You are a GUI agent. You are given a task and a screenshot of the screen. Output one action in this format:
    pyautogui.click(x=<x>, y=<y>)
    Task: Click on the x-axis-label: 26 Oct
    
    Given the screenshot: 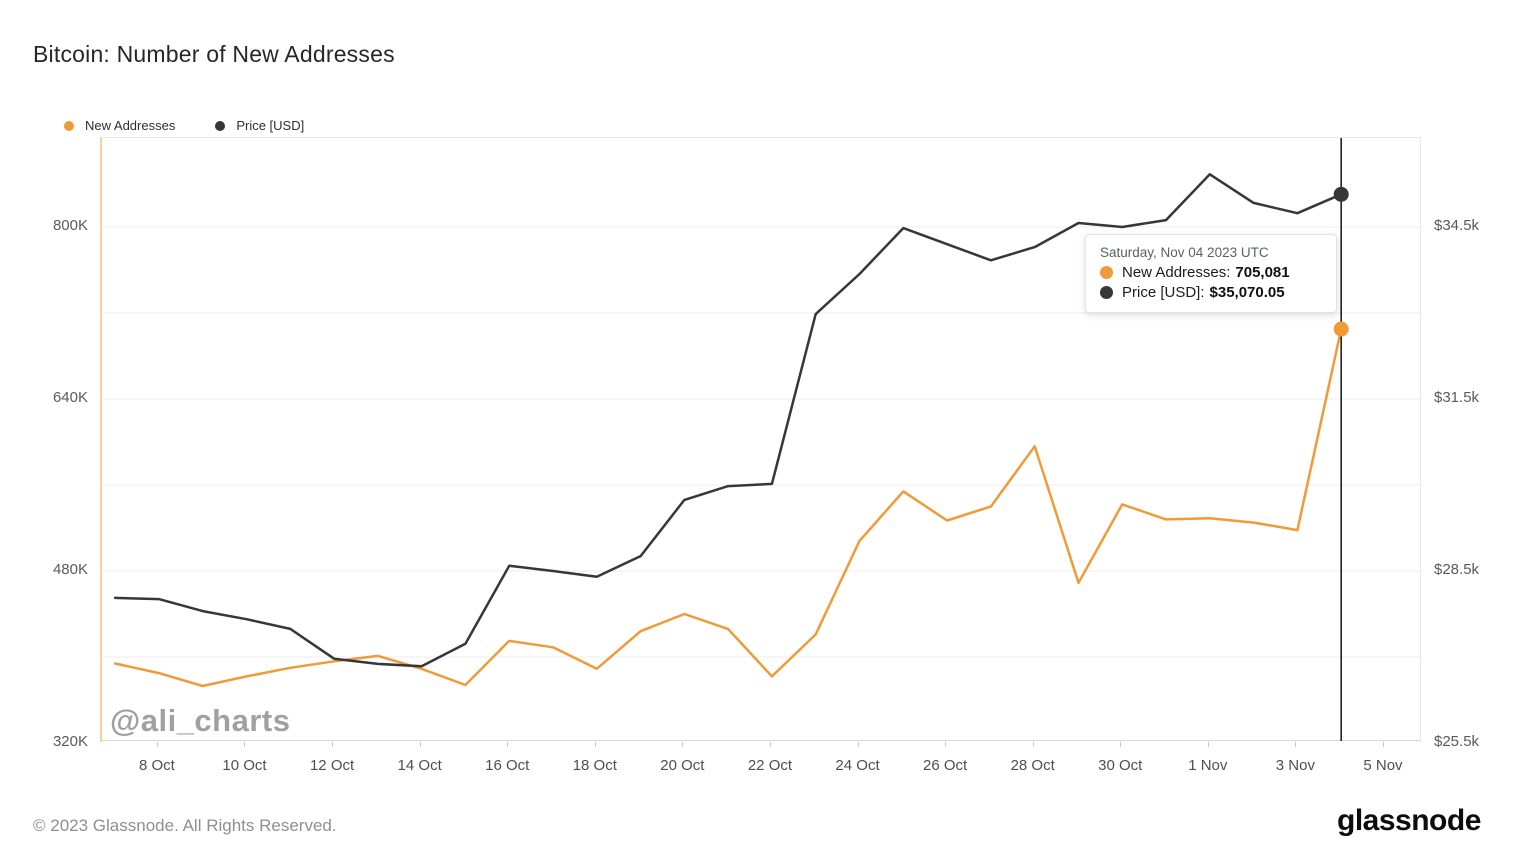 What is the action you would take?
    pyautogui.click(x=945, y=765)
    